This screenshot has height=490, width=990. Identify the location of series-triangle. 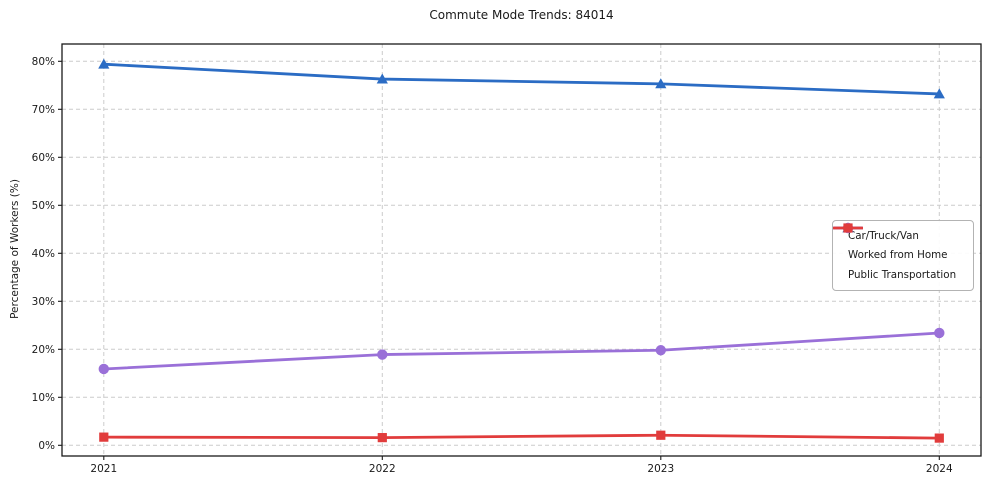
(521, 78).